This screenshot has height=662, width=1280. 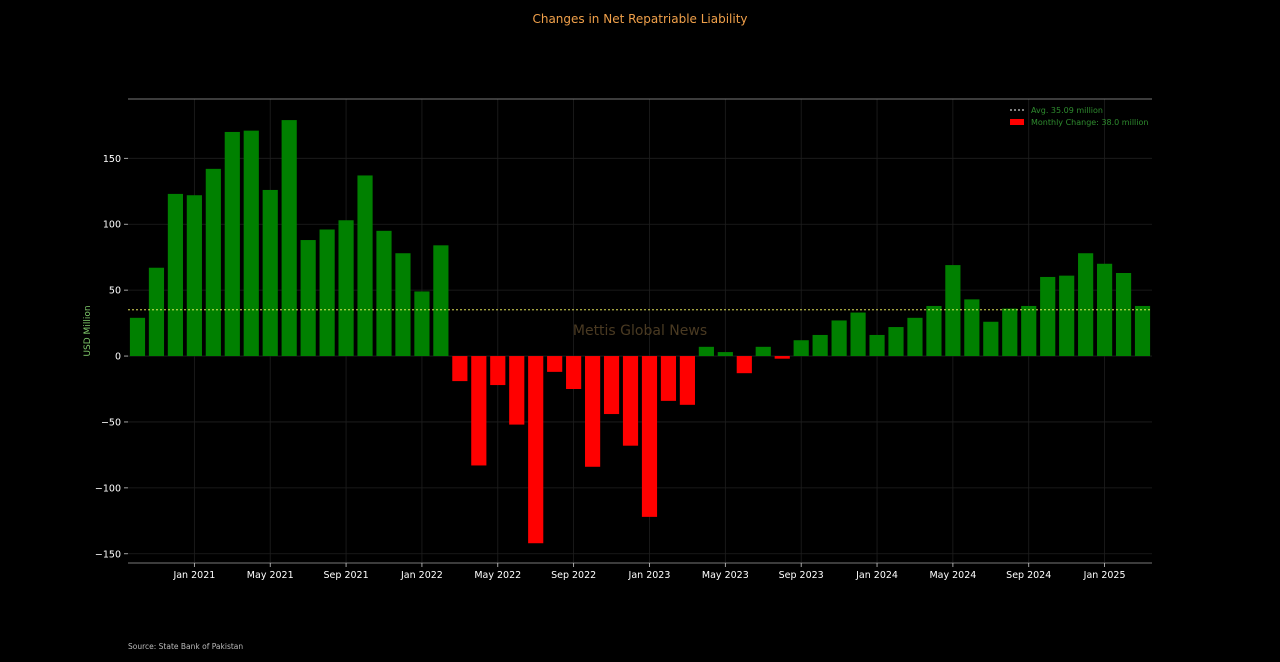 What do you see at coordinates (763, 351) in the screenshot?
I see `bar-jul-2023` at bounding box center [763, 351].